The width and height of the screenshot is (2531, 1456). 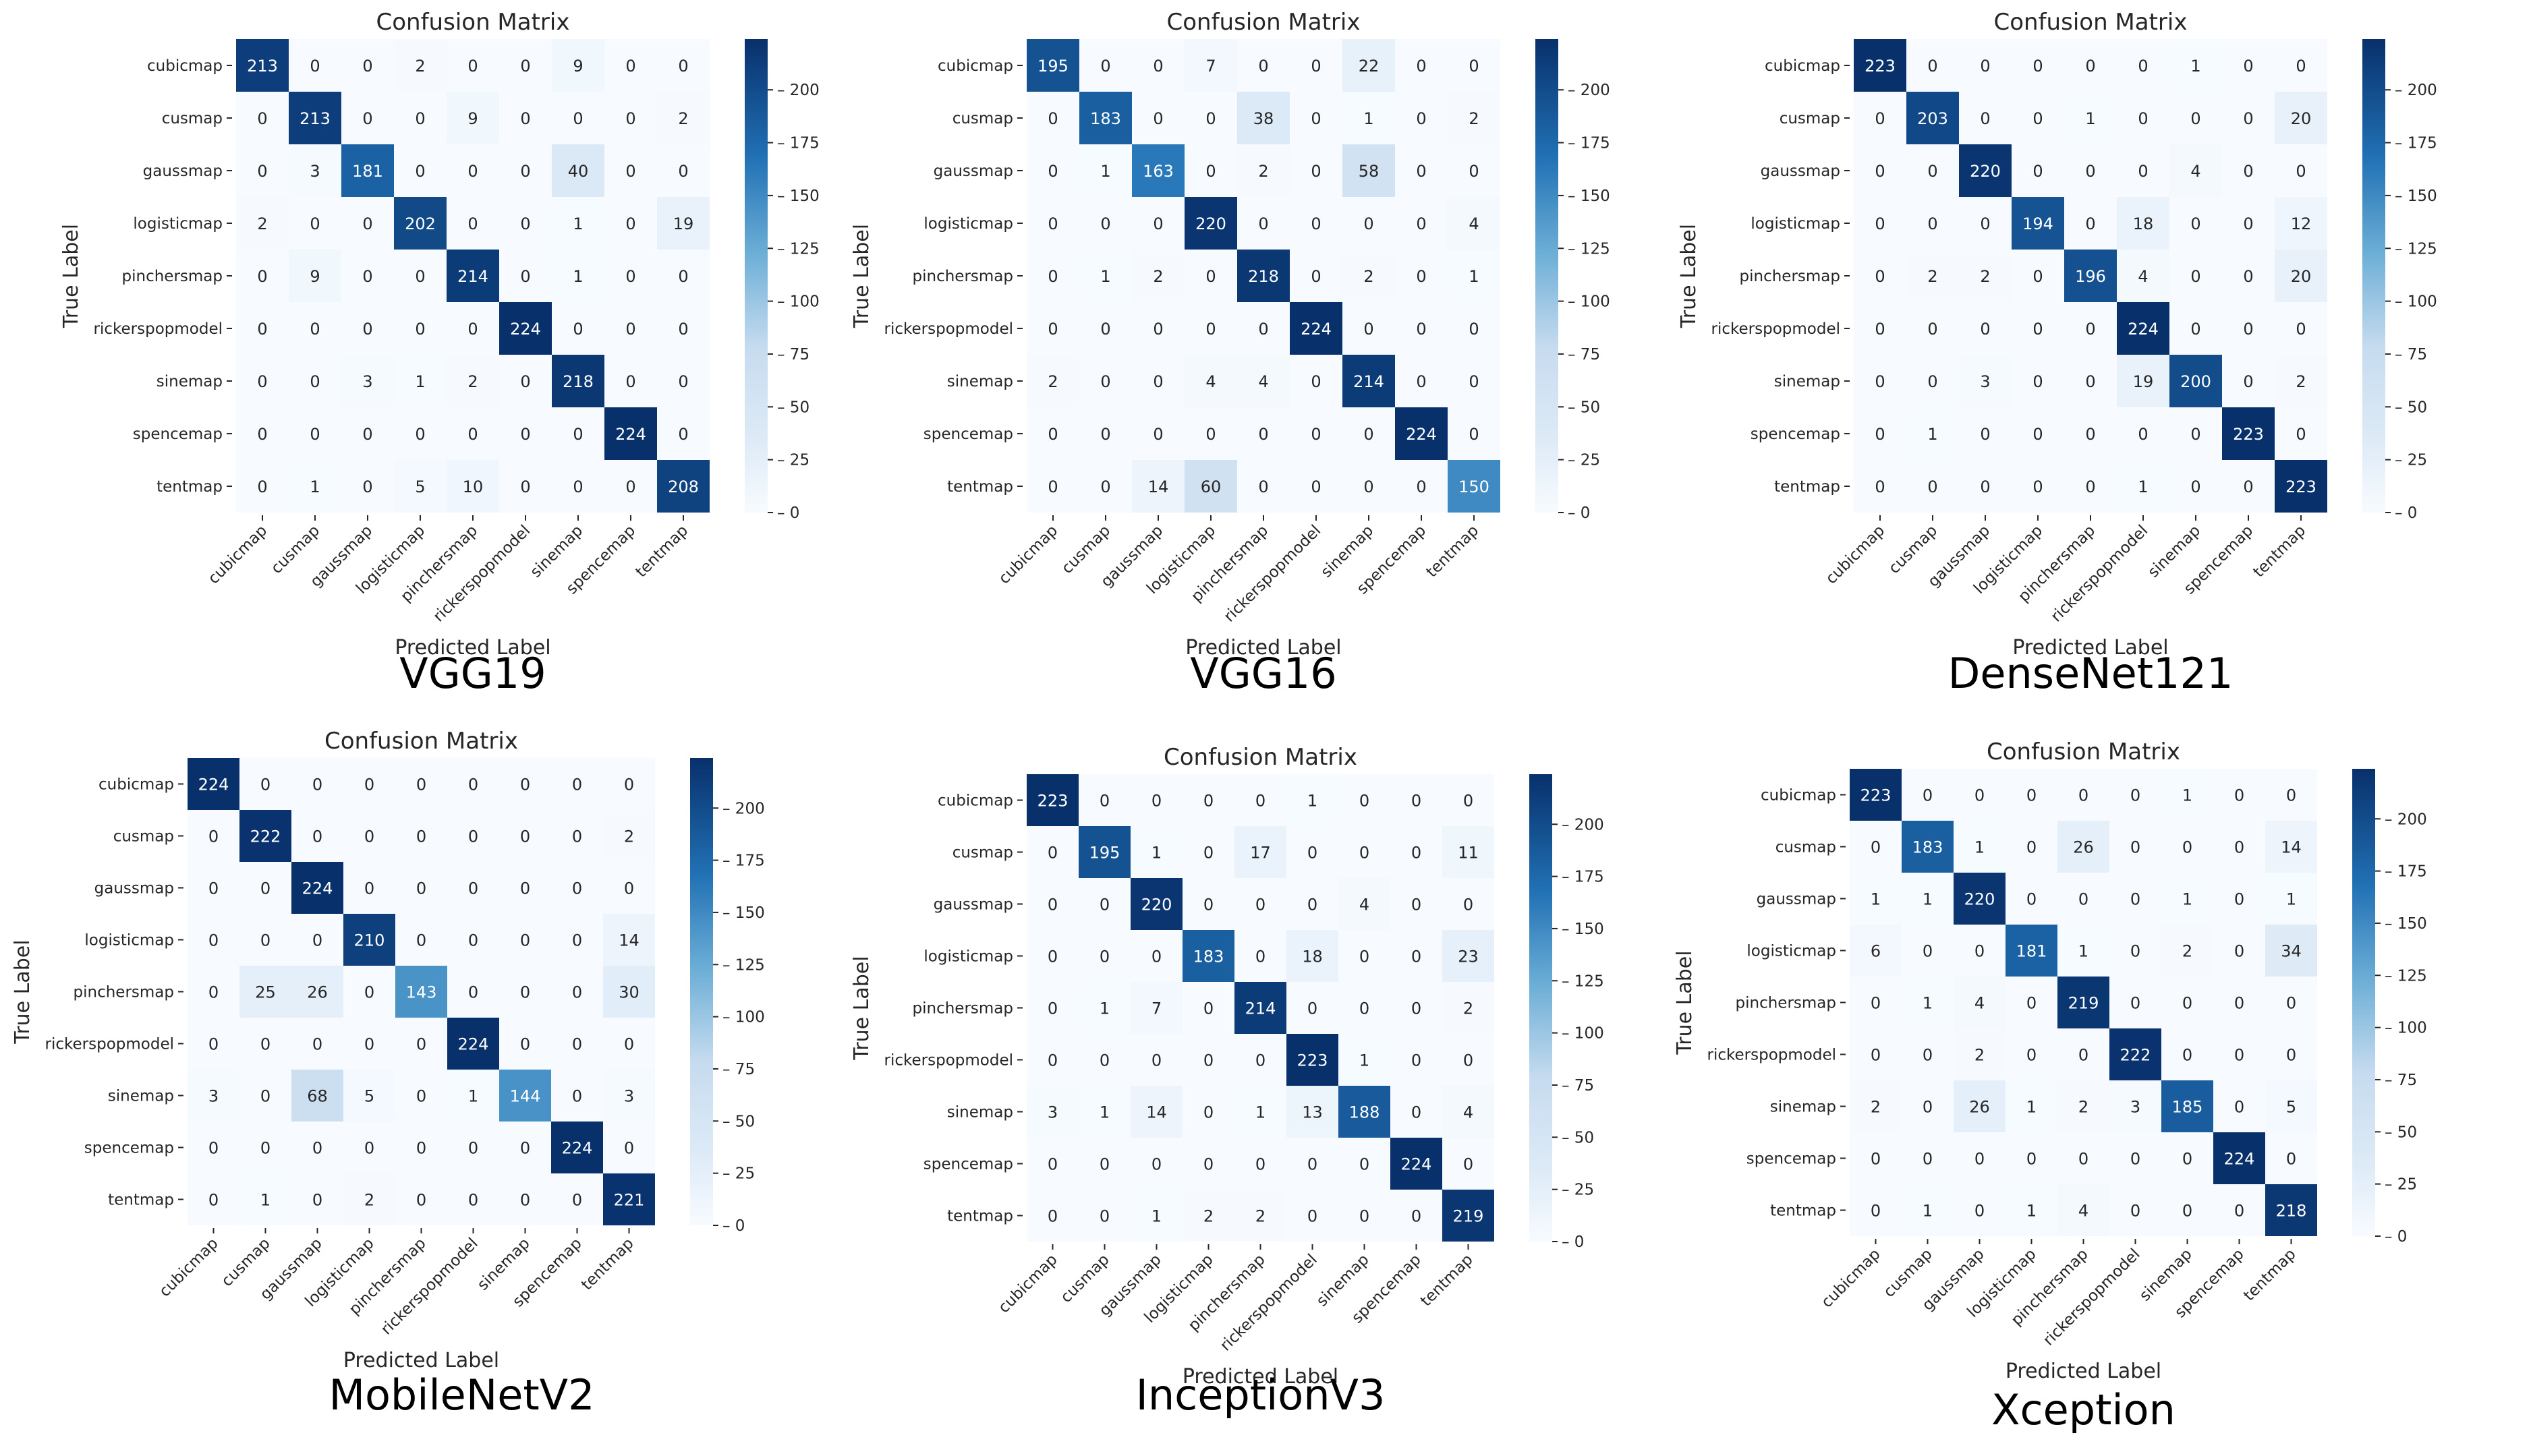 What do you see at coordinates (1316, 329) in the screenshot?
I see `cell-value-r5-c5: 224` at bounding box center [1316, 329].